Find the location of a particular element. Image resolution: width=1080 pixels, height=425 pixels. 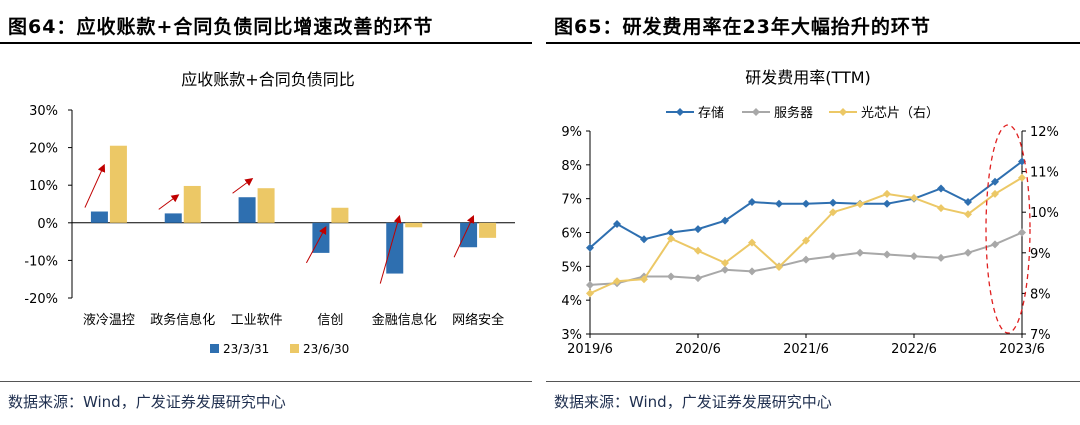

y-tick-label: 20% is located at coordinates (43, 149).